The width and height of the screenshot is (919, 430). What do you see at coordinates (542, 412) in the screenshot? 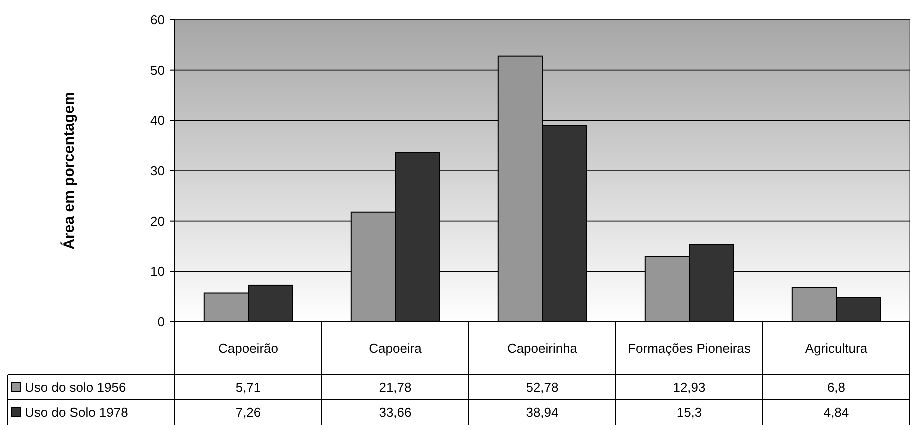
I see `data-label: 38,94` at bounding box center [542, 412].